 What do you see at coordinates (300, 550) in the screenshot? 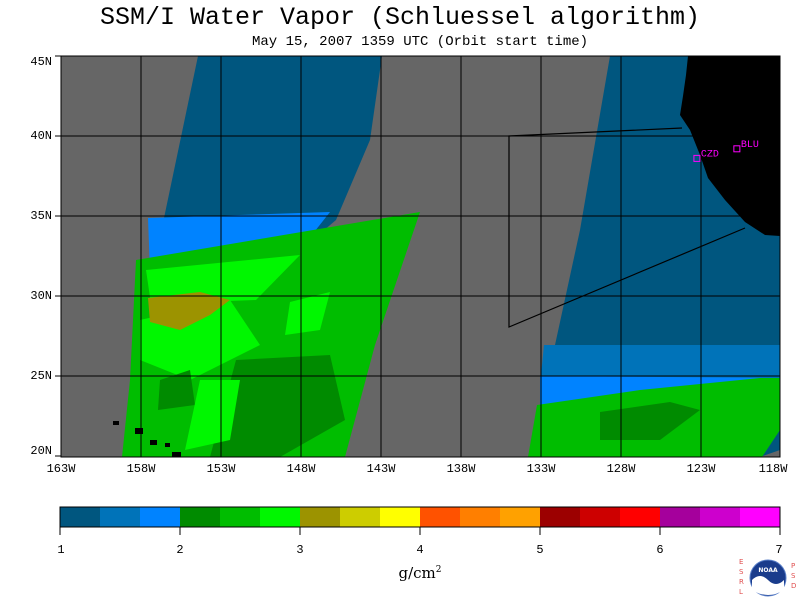
I see `colorbar-tick-label: 3` at bounding box center [300, 550].